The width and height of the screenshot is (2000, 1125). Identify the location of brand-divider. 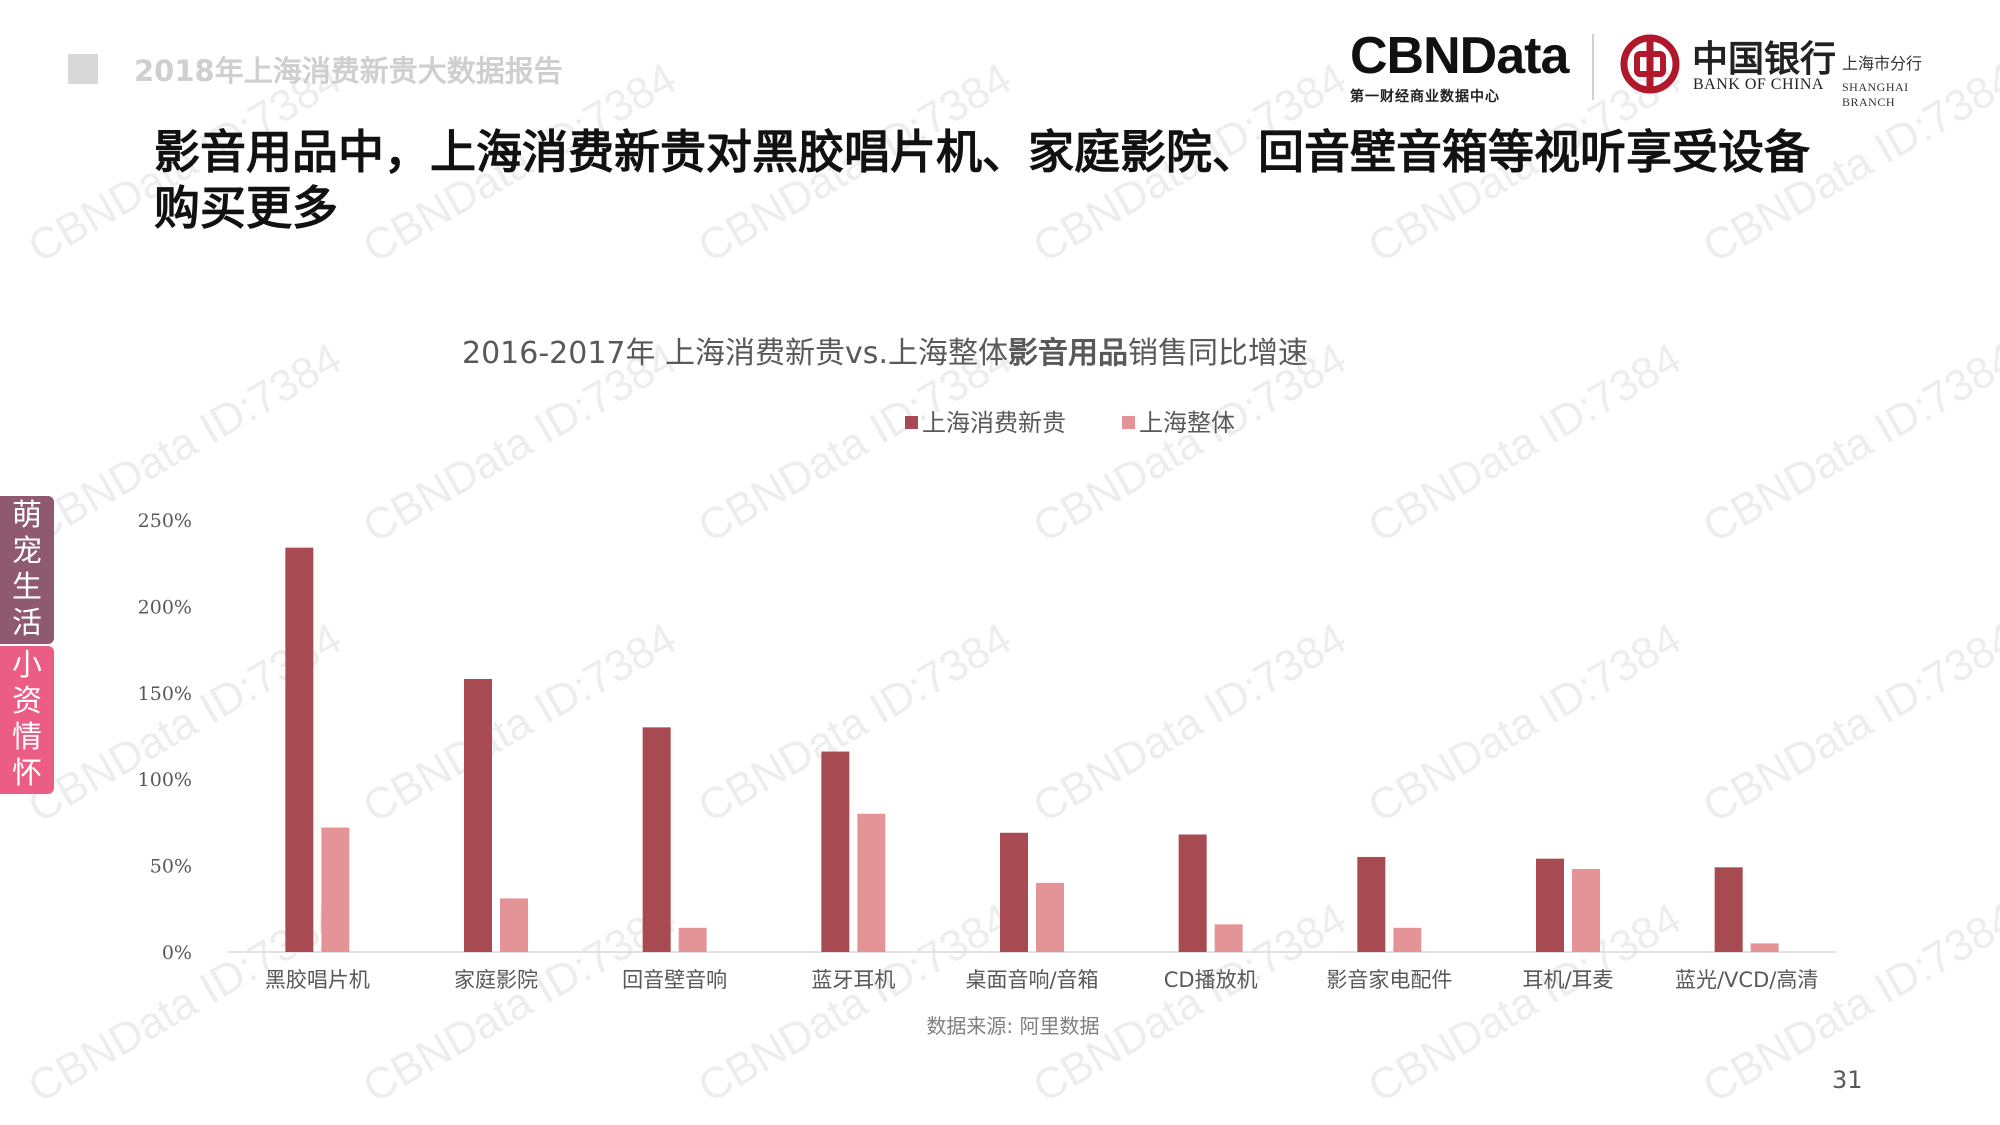
(1593, 67).